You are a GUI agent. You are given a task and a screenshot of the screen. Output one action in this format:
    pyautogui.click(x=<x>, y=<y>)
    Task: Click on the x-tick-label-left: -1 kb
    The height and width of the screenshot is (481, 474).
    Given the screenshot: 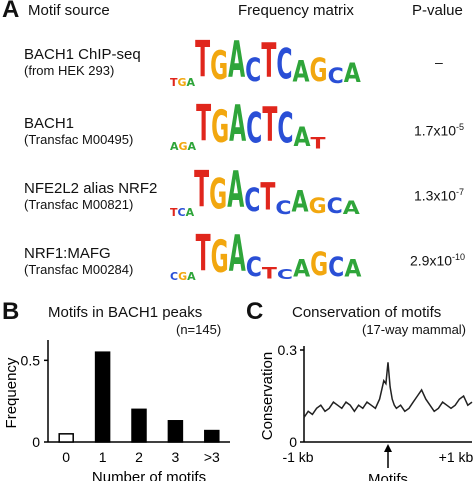 What is the action you would take?
    pyautogui.click(x=297, y=457)
    